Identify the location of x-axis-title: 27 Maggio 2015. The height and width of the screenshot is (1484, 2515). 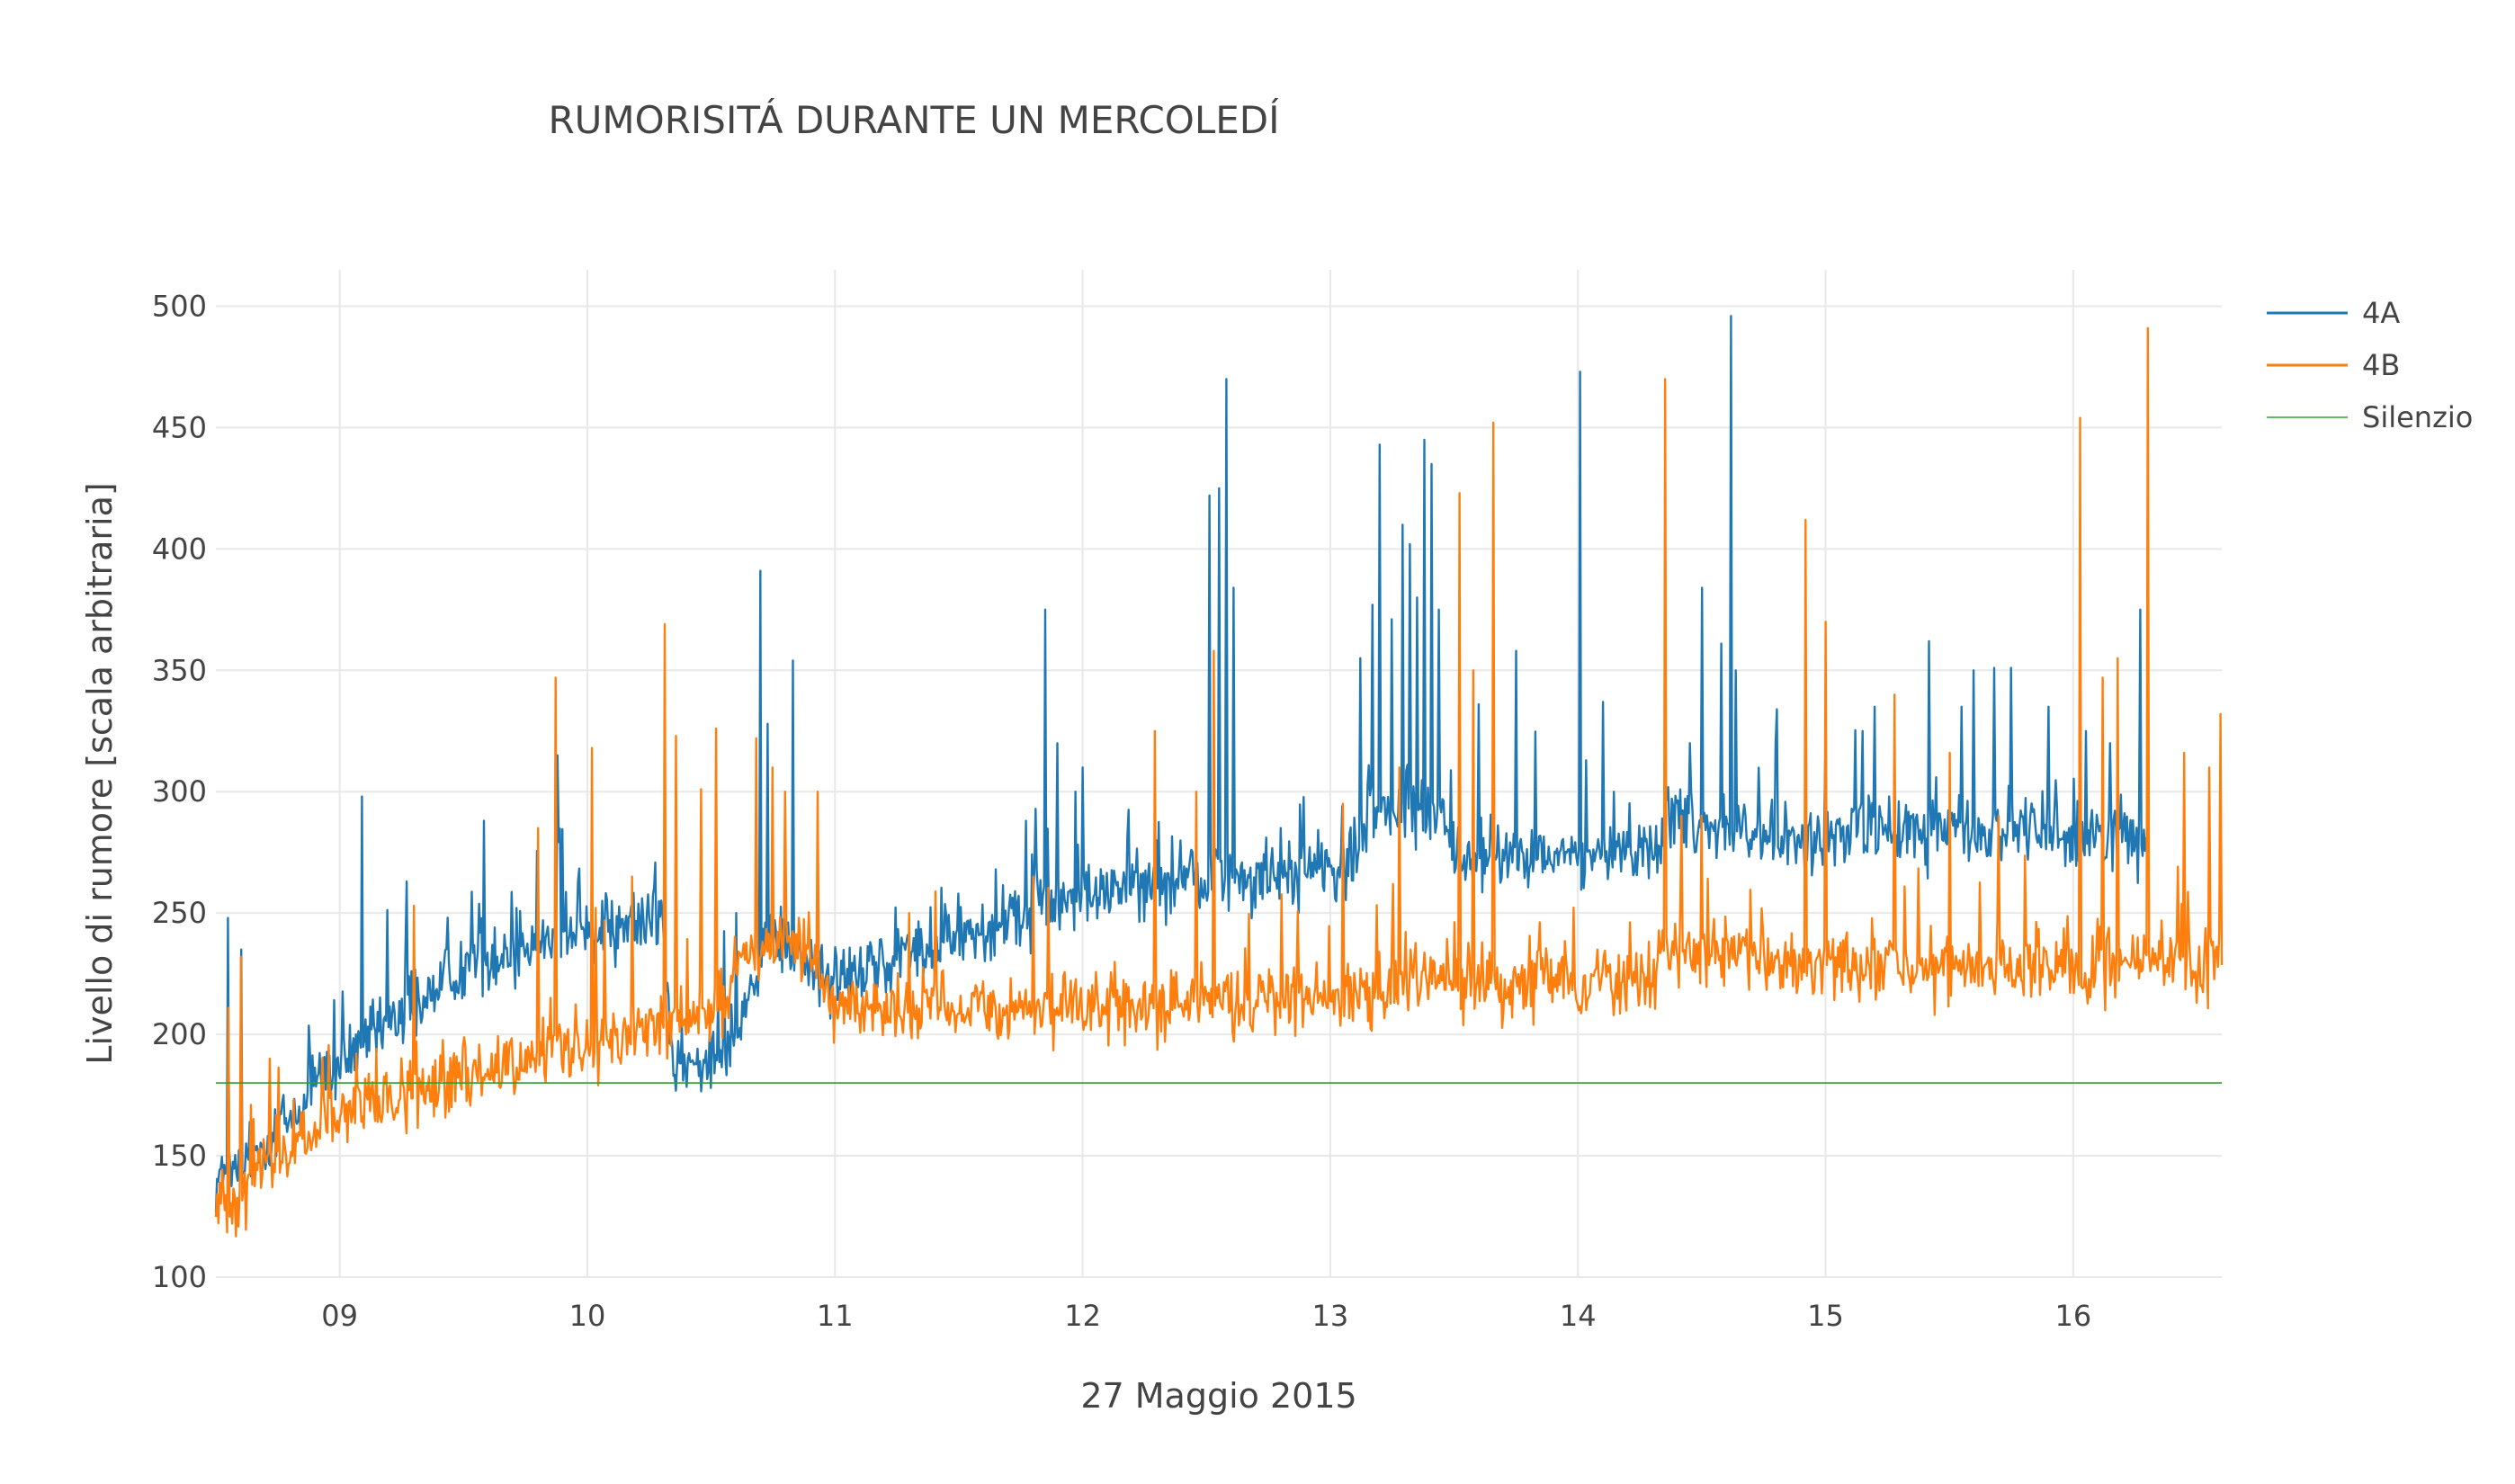
(1218, 1396).